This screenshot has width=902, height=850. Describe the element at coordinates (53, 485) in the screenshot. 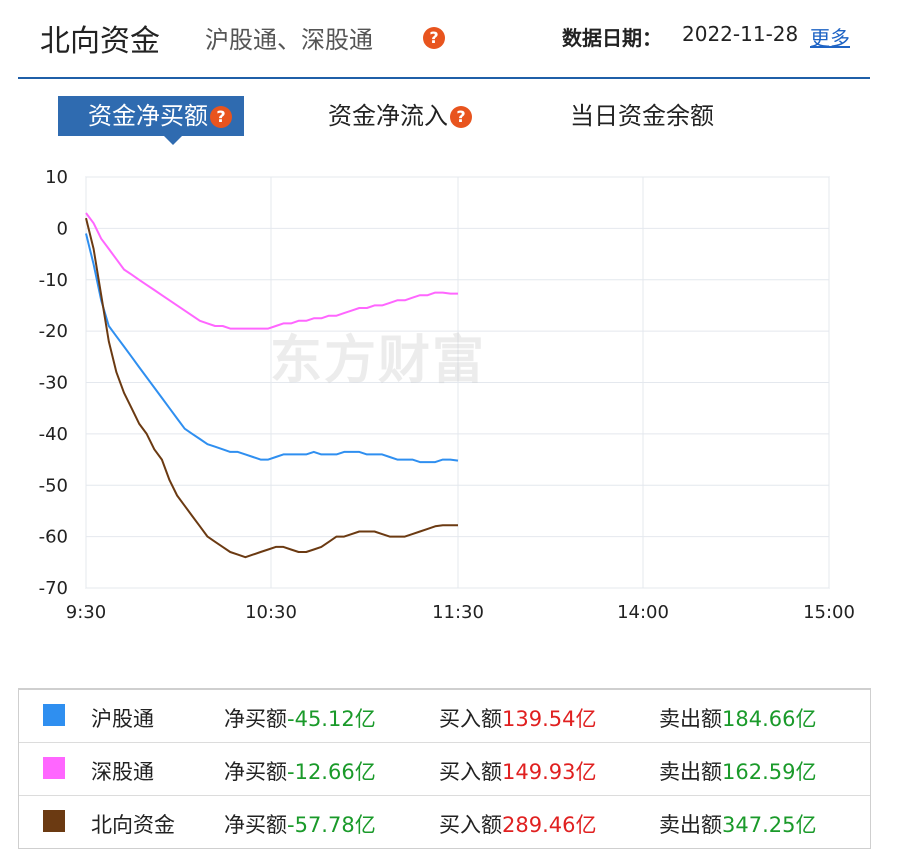

I see `y-tick-label: -50` at that location.